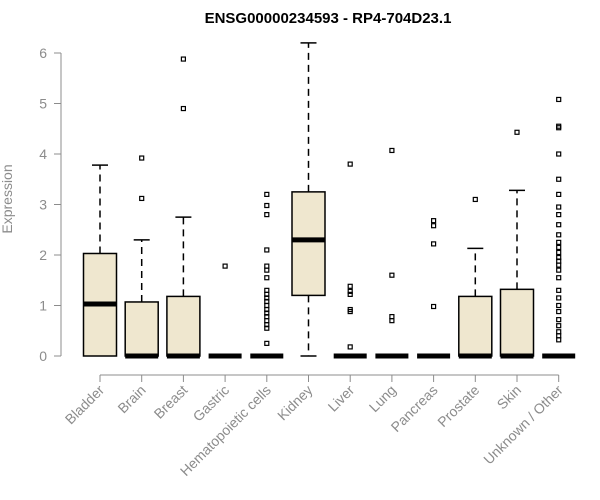 The image size is (600, 500). Describe the element at coordinates (171, 402) in the screenshot. I see `x-tick-label: Breast` at that location.